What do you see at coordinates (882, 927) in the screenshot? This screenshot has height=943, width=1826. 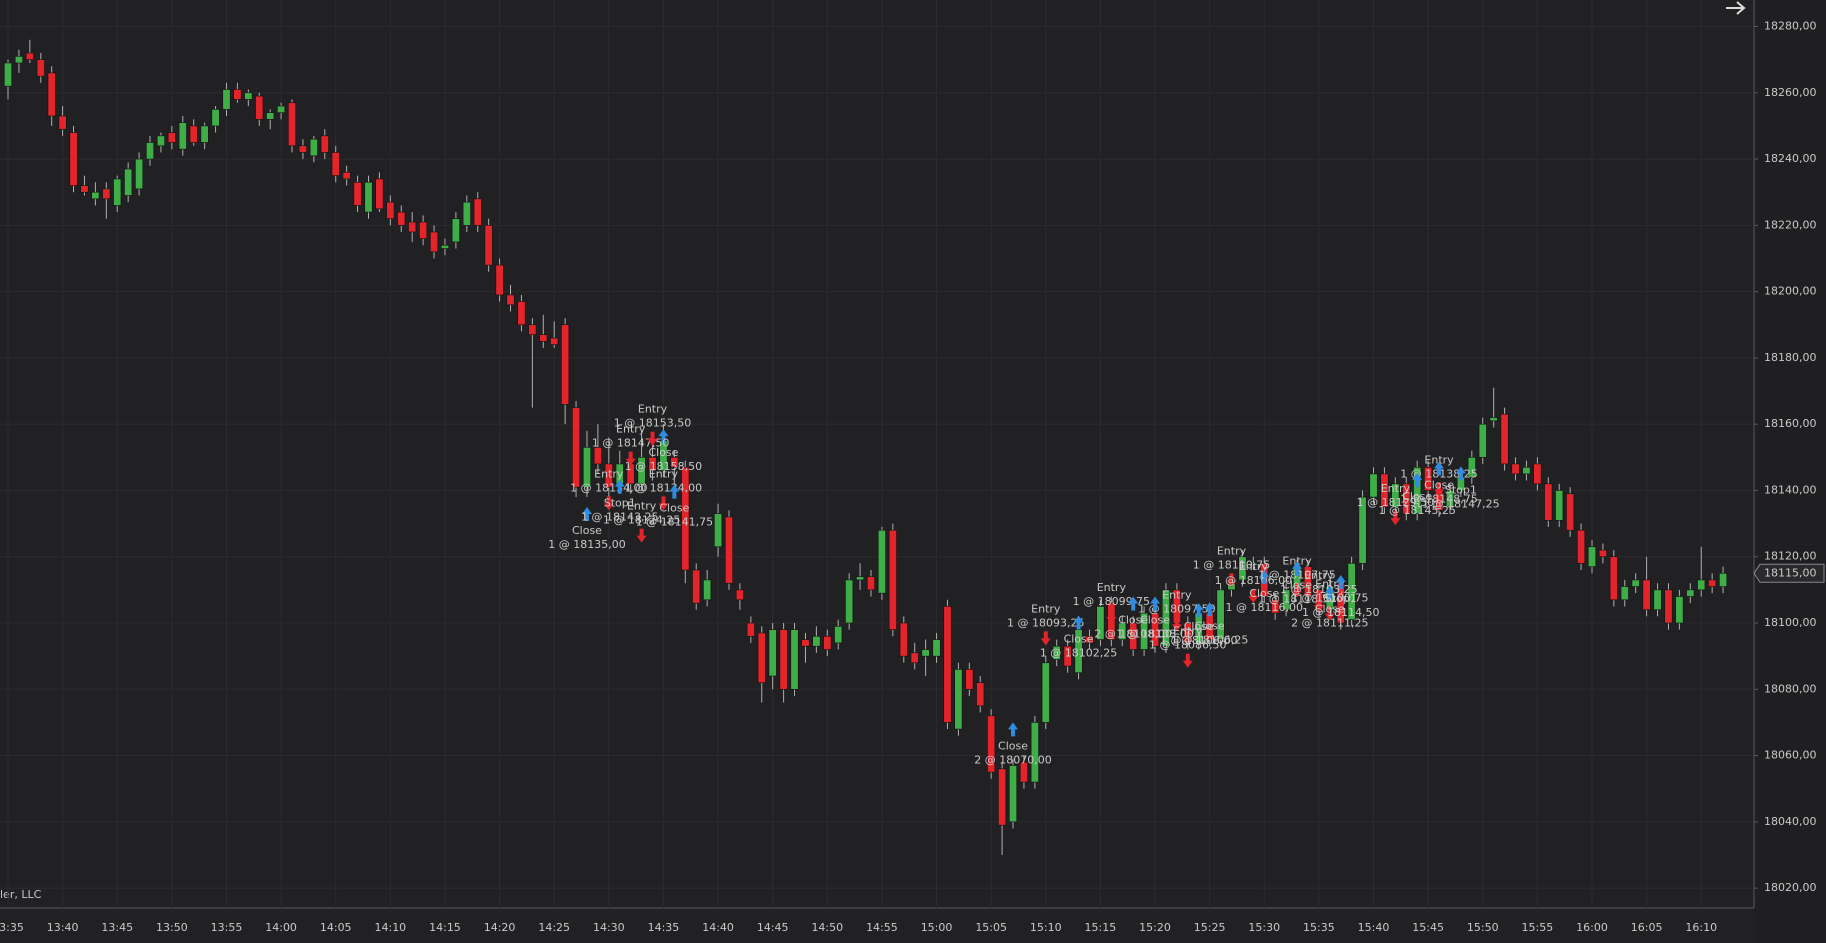 I see `x-tick-label: 14:55` at bounding box center [882, 927].